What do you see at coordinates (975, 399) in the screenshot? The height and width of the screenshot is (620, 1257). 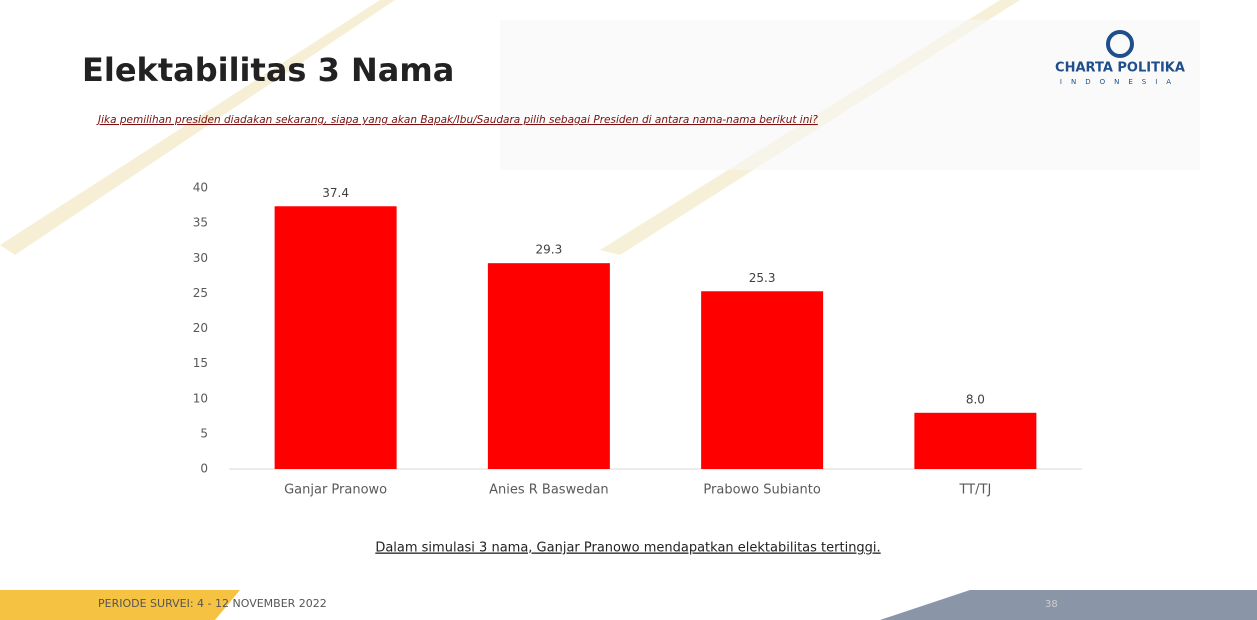 I see `value-label: 8.0` at bounding box center [975, 399].